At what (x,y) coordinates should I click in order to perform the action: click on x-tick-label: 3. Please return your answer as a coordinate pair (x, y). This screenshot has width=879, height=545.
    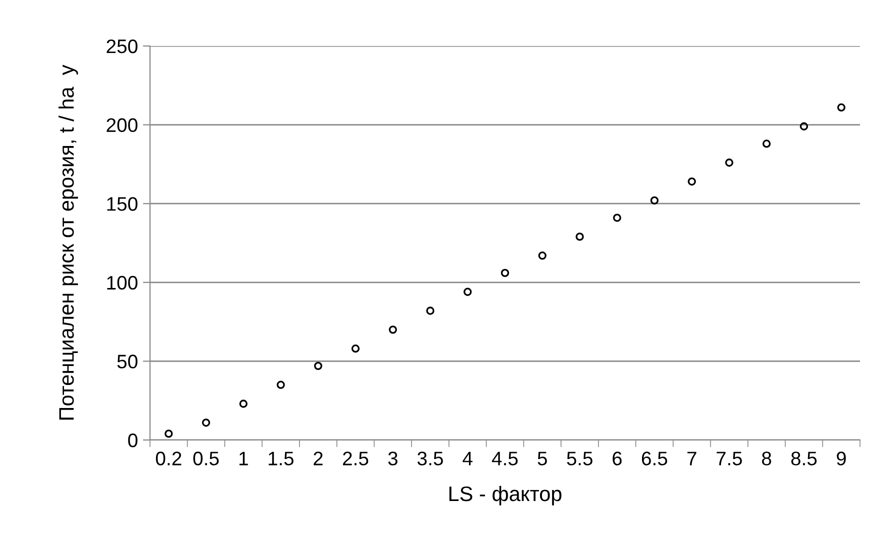
    Looking at the image, I should click on (393, 459).